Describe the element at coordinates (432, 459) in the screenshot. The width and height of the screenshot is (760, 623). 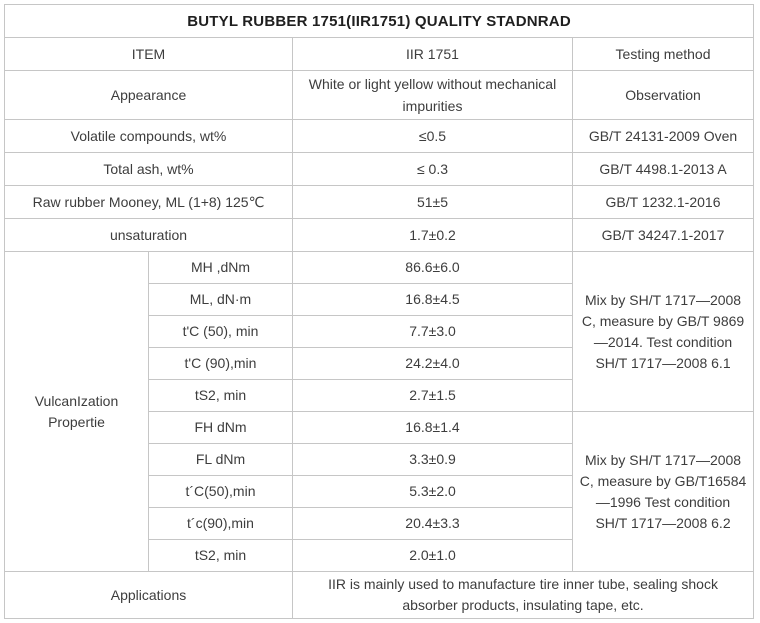
I see `cell-value: 3.3±0.9` at that location.